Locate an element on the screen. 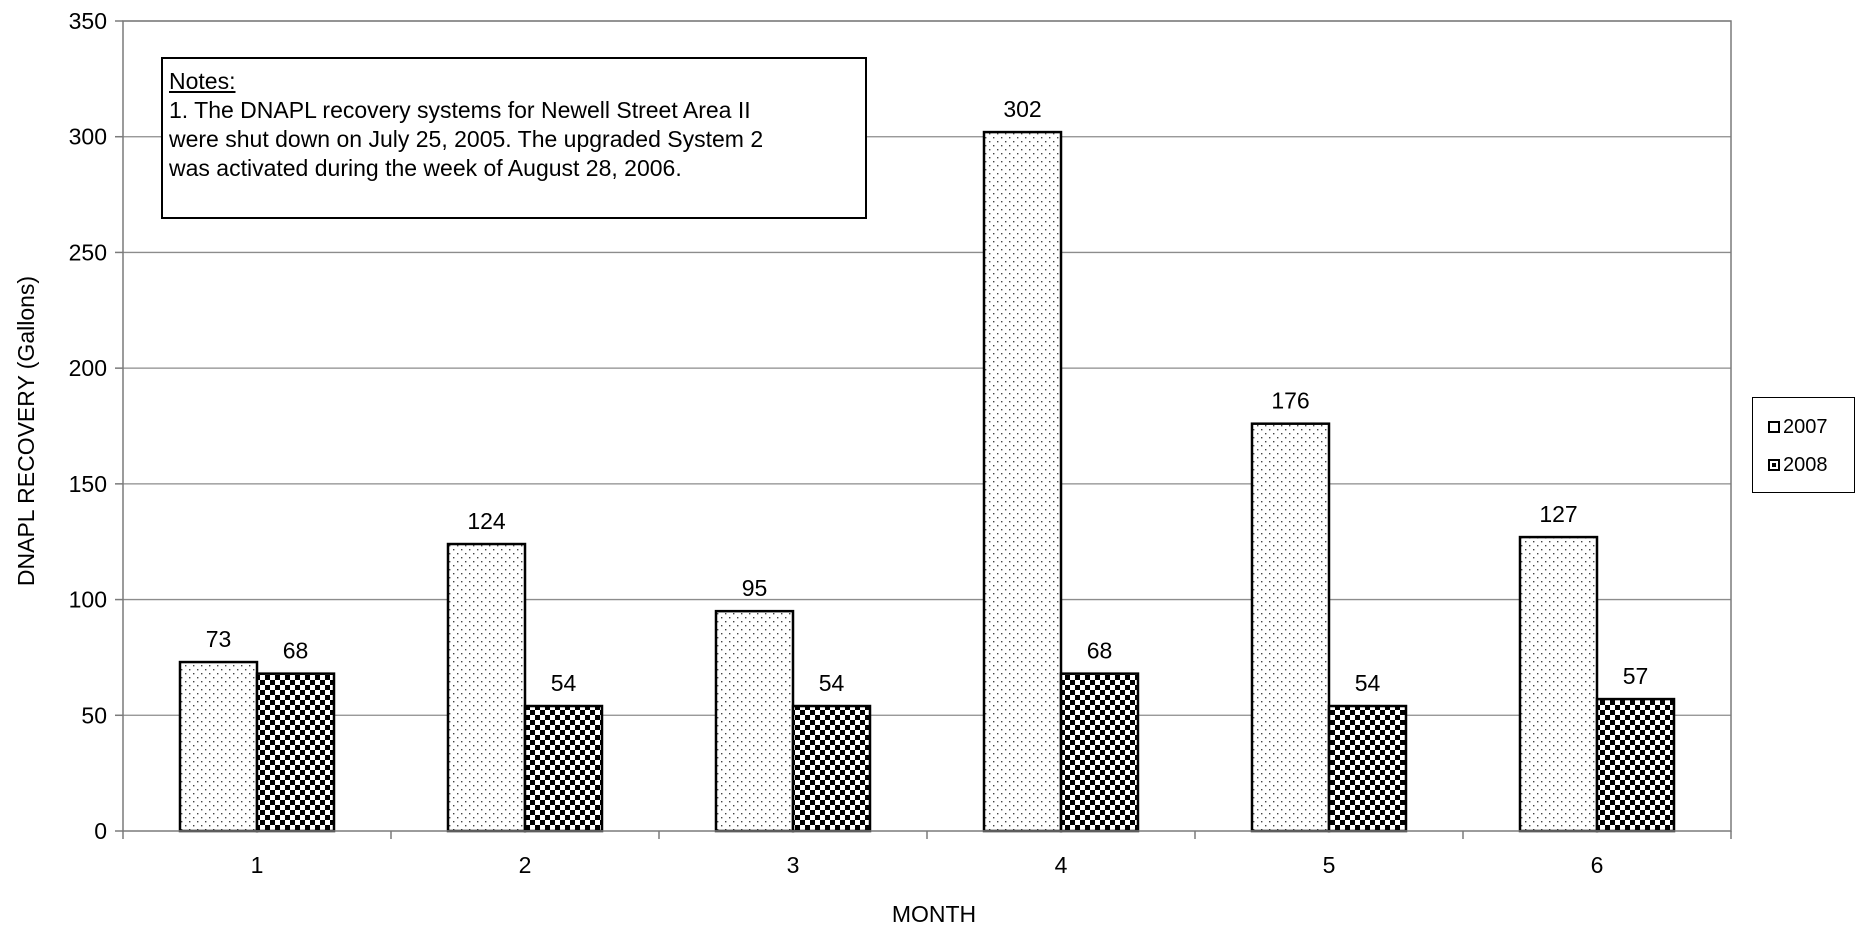 This screenshot has width=1857, height=930. y-tick-label: 350 is located at coordinates (88, 21).